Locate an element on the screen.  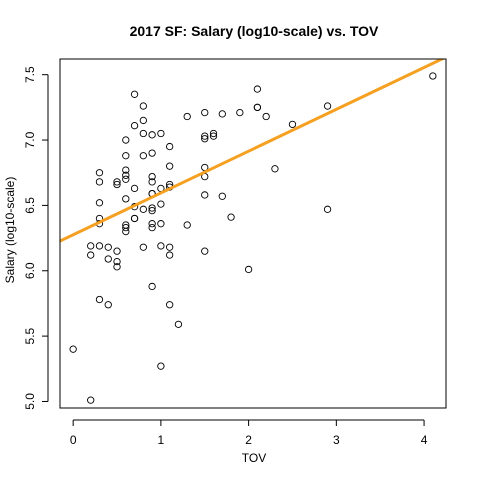
x-tick-label: 3 is located at coordinates (336, 440).